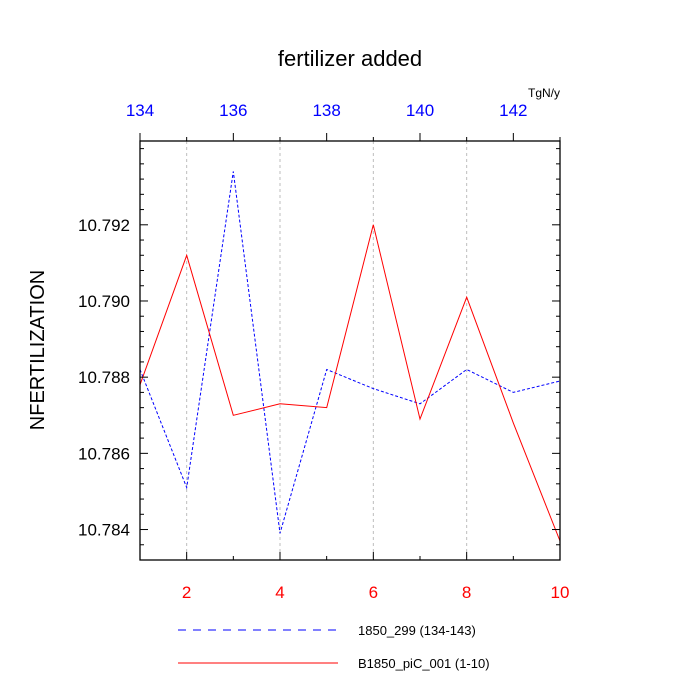 The width and height of the screenshot is (700, 700). I want to click on x-bottom-tick-label: 8, so click(466, 592).